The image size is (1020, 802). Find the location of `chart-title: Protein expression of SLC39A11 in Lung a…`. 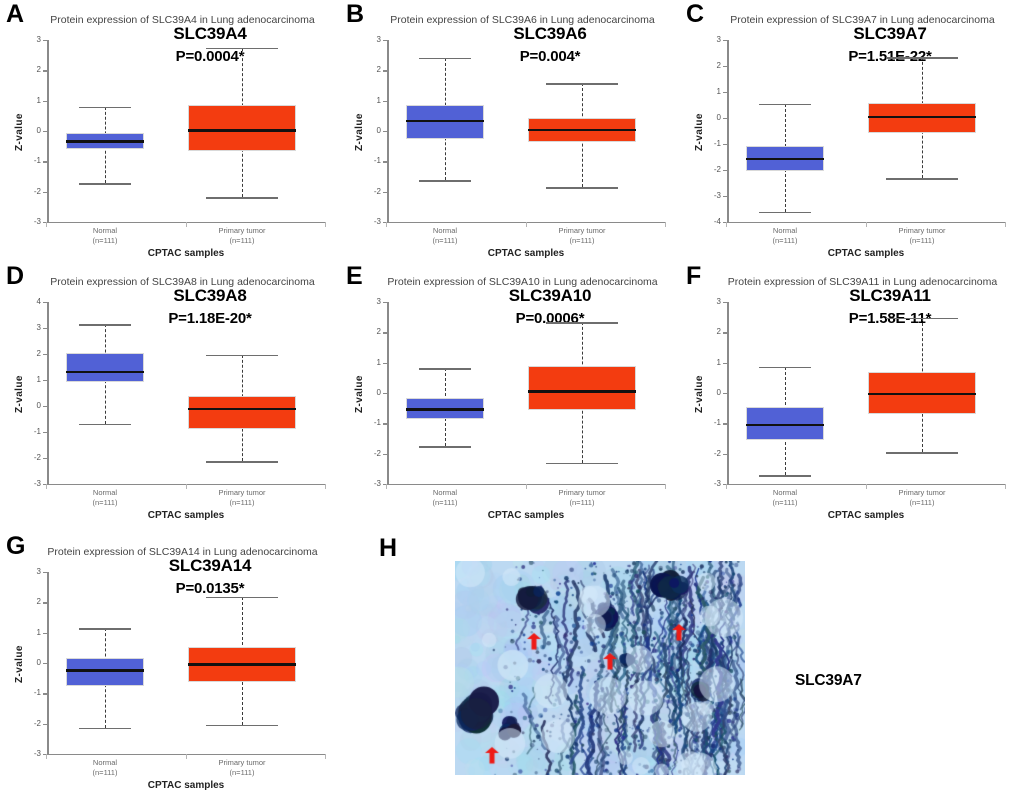

chart-title: Protein expression of SLC39A11 in Lung a… is located at coordinates (862, 282).